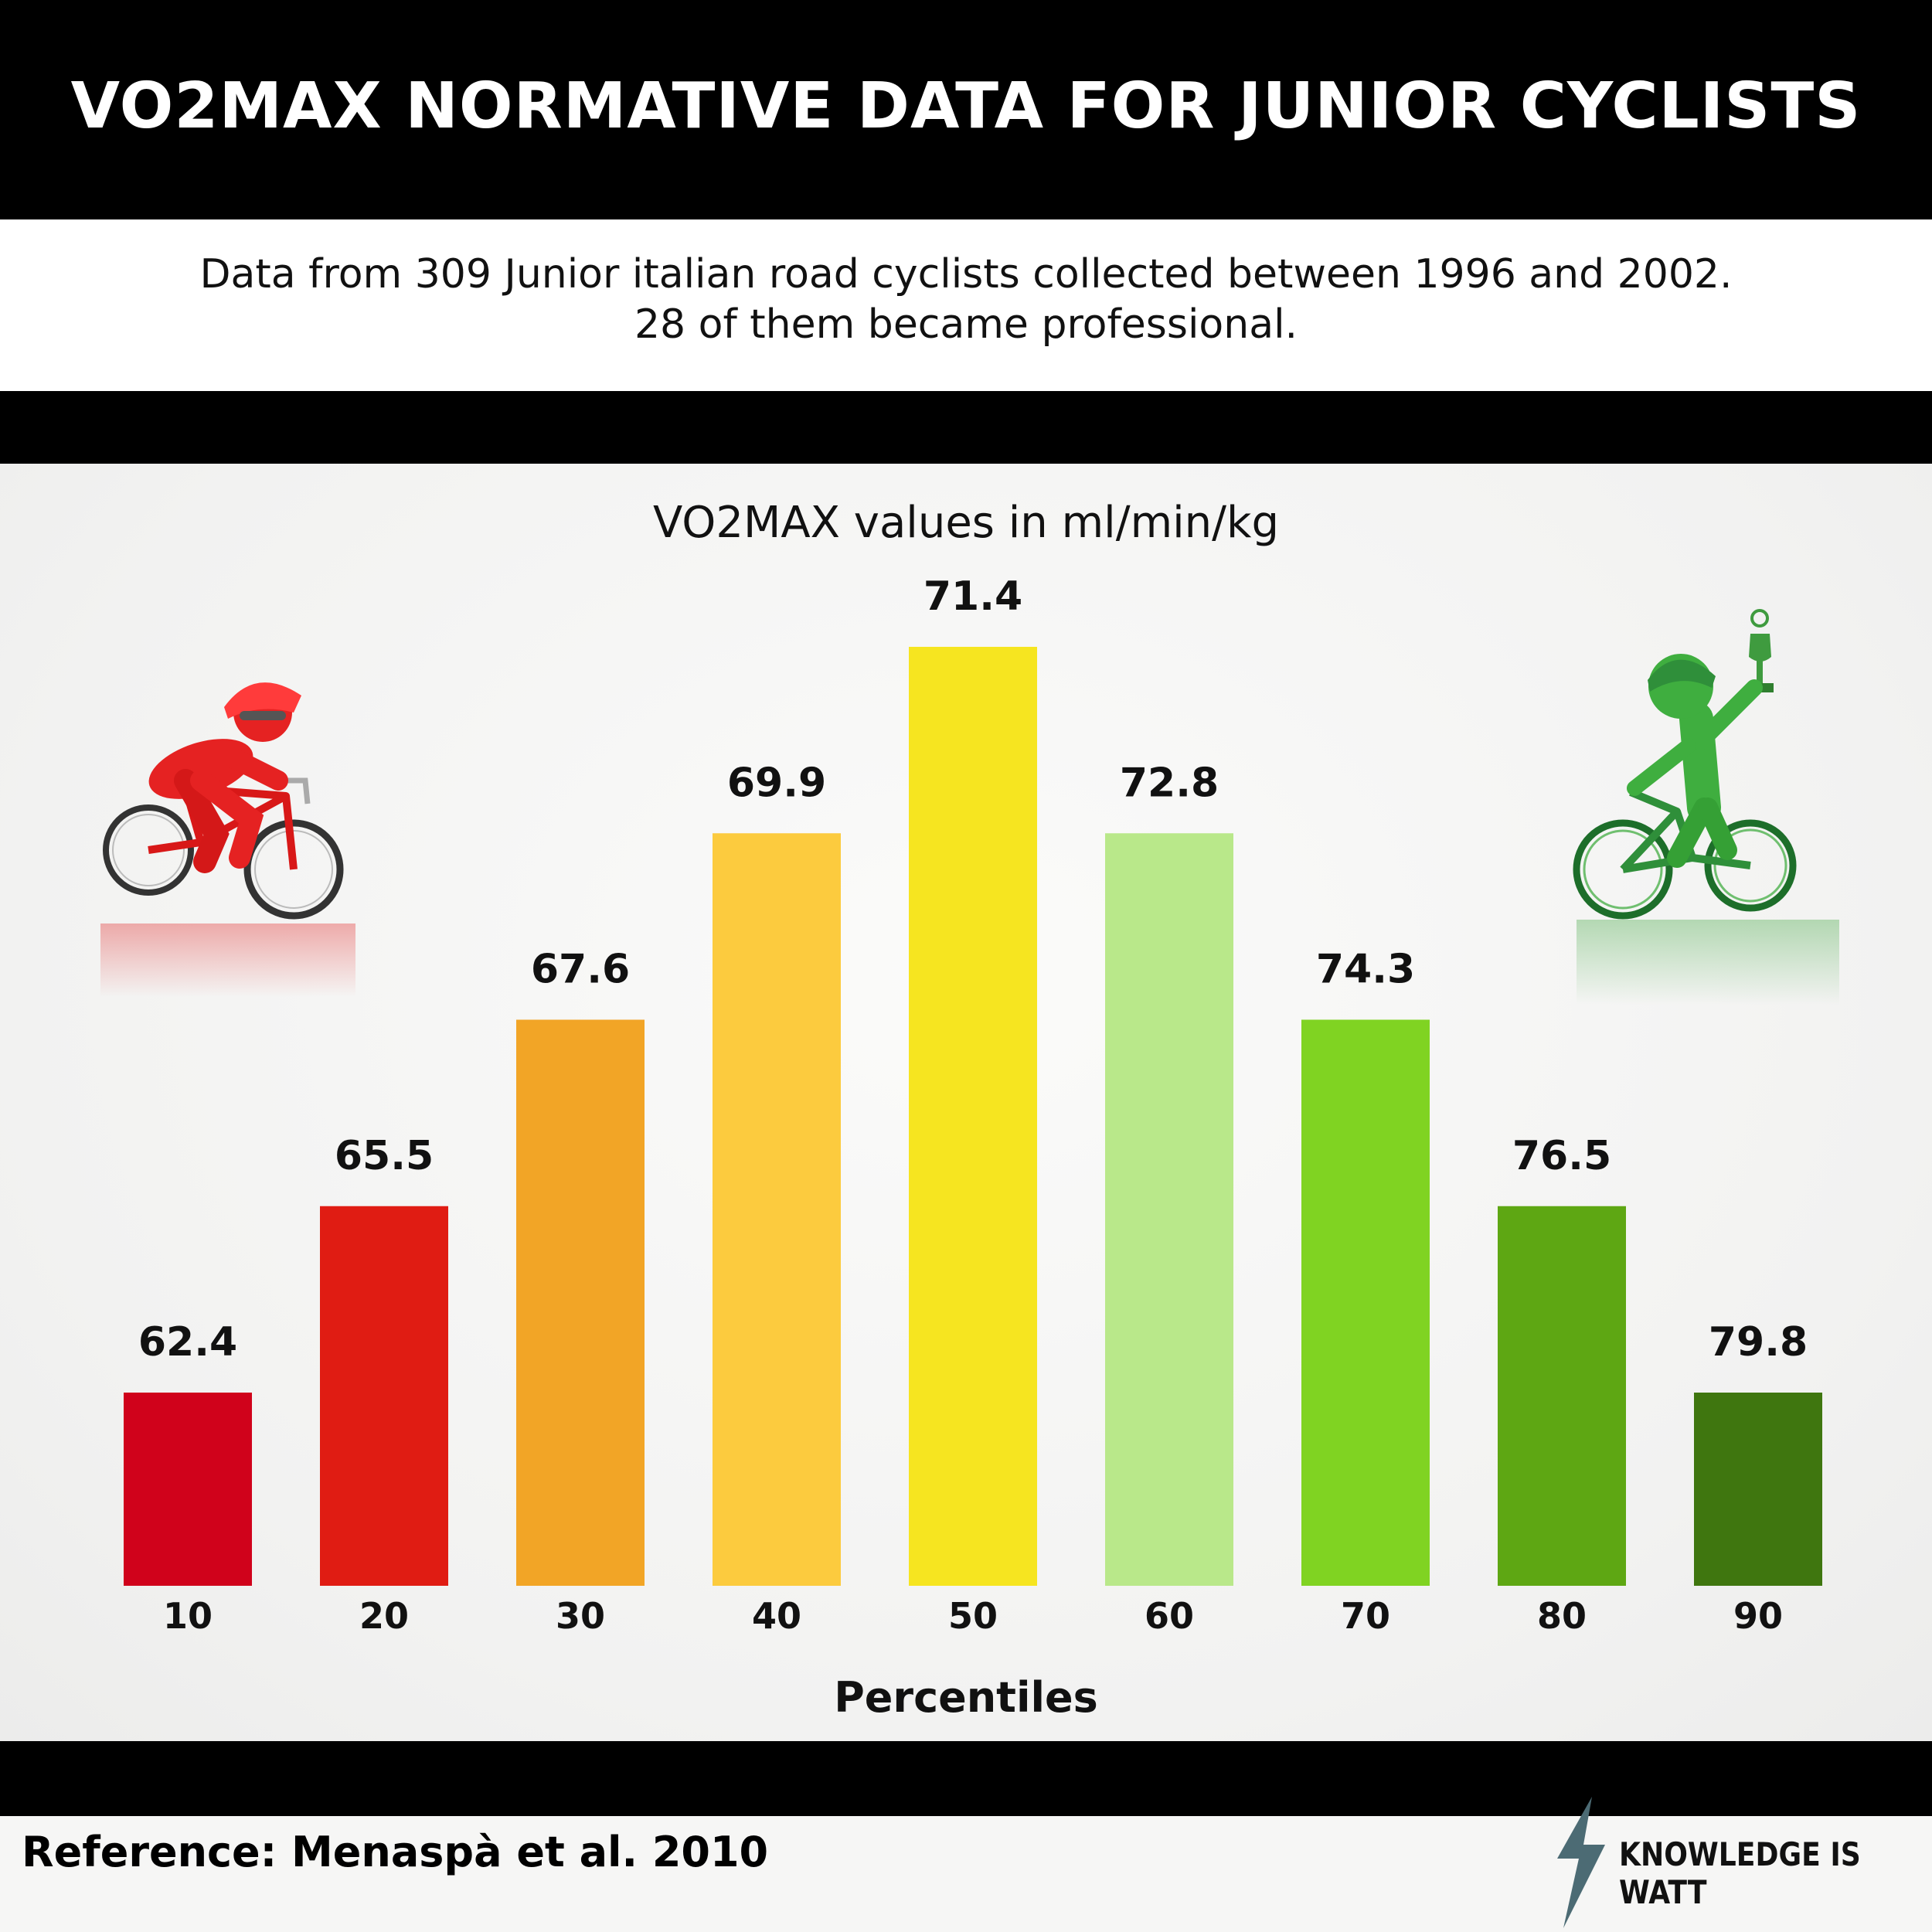 Image resolution: width=1932 pixels, height=1932 pixels. Describe the element at coordinates (1562, 1616) in the screenshot. I see `tick-label-80: 80` at that location.